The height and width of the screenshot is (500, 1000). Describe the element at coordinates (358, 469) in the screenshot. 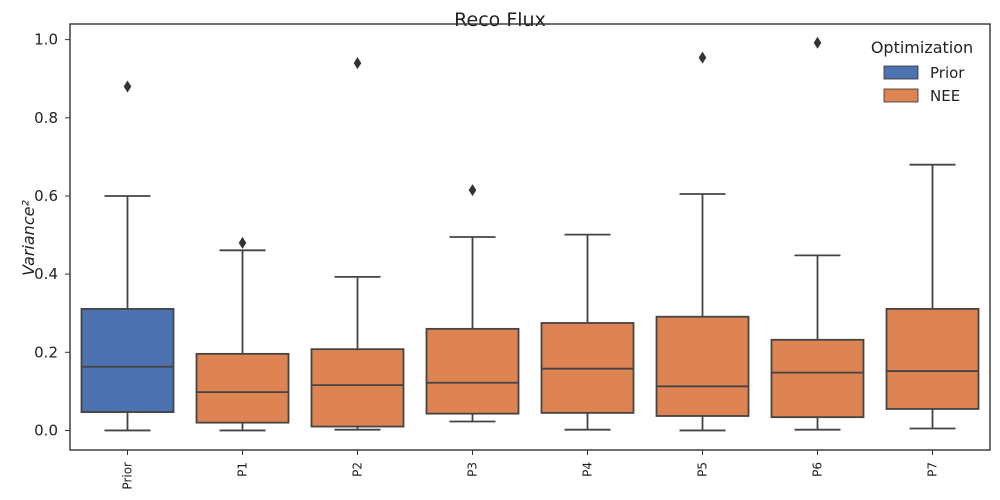

I see `x-tick-label: P2` at that location.